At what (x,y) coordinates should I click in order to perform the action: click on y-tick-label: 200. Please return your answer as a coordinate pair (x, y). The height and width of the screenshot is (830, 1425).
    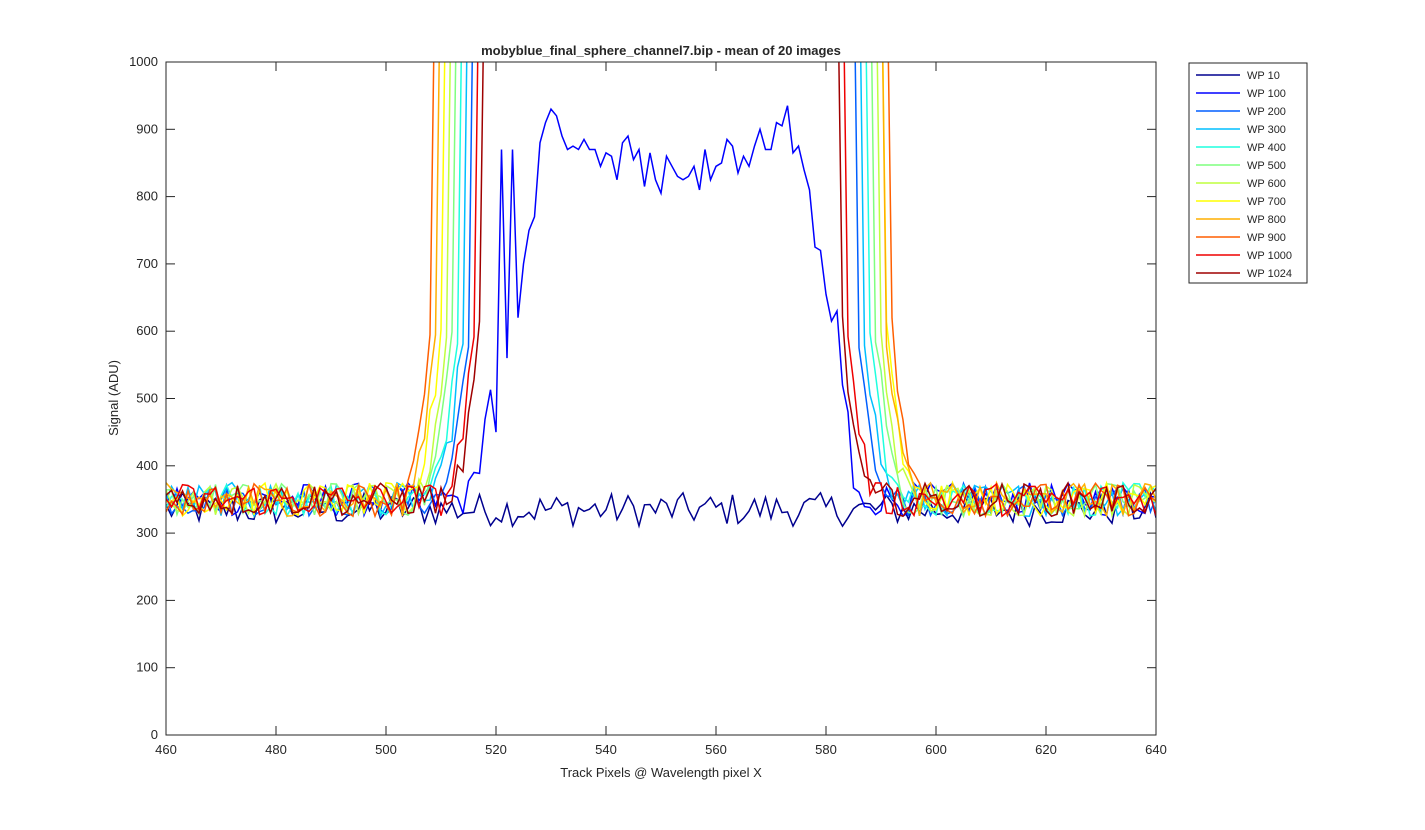
    Looking at the image, I should click on (147, 599).